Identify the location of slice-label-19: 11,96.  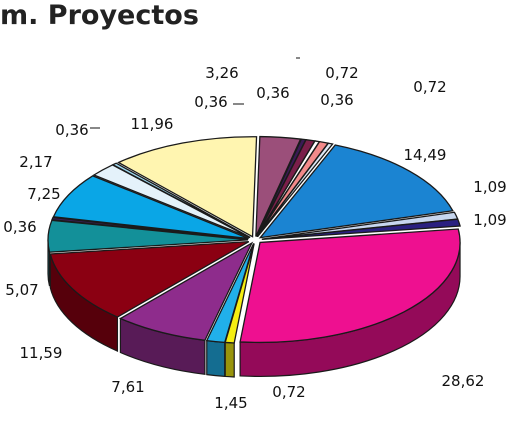
(152, 124).